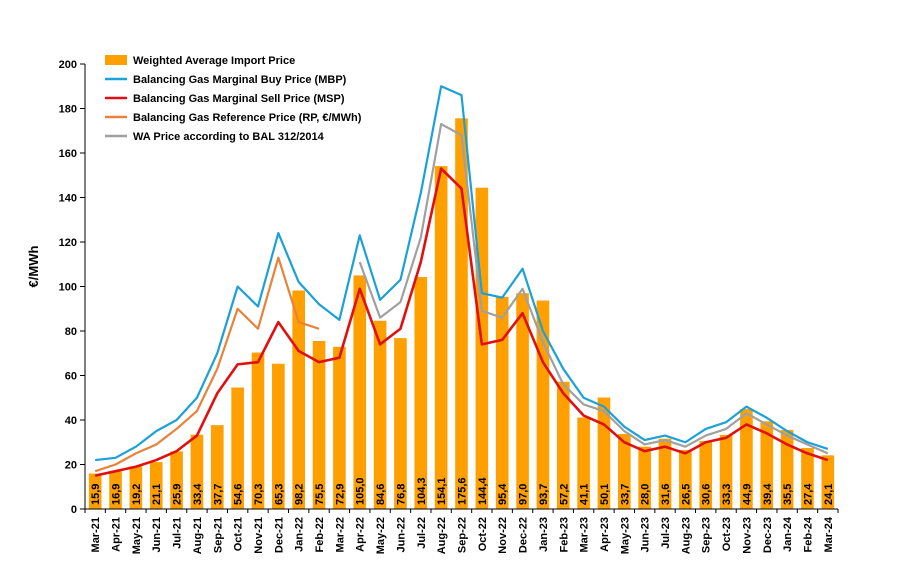 The image size is (915, 575). I want to click on bar-value-label: 27,4, so click(808, 494).